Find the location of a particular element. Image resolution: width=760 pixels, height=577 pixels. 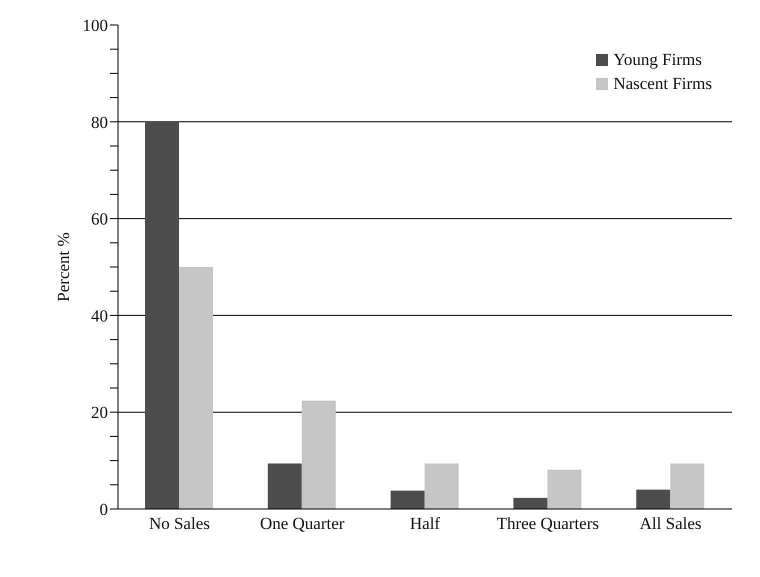

y-tick-label: 0 is located at coordinates (104, 510).